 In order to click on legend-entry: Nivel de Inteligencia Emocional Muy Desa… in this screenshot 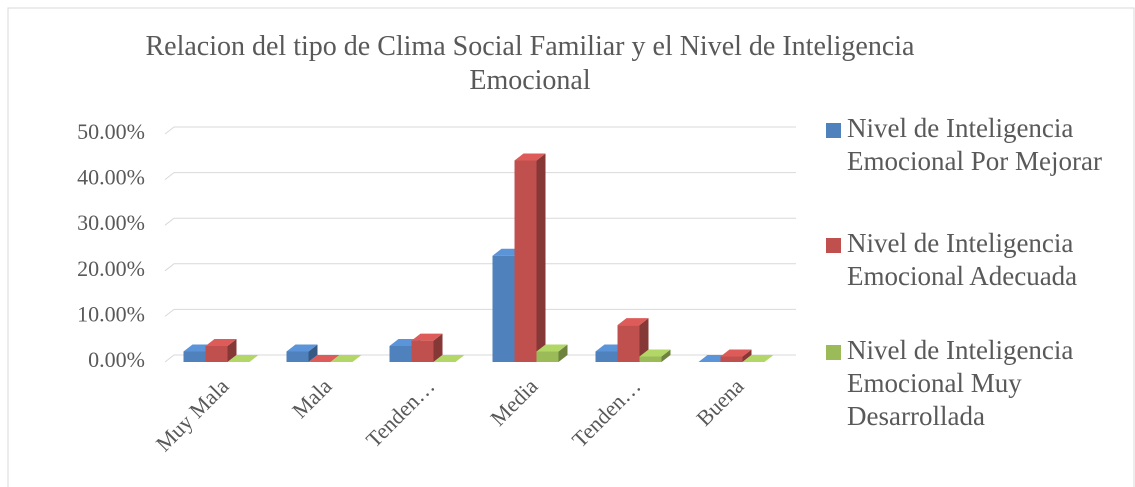, I will do `click(978, 383)`.